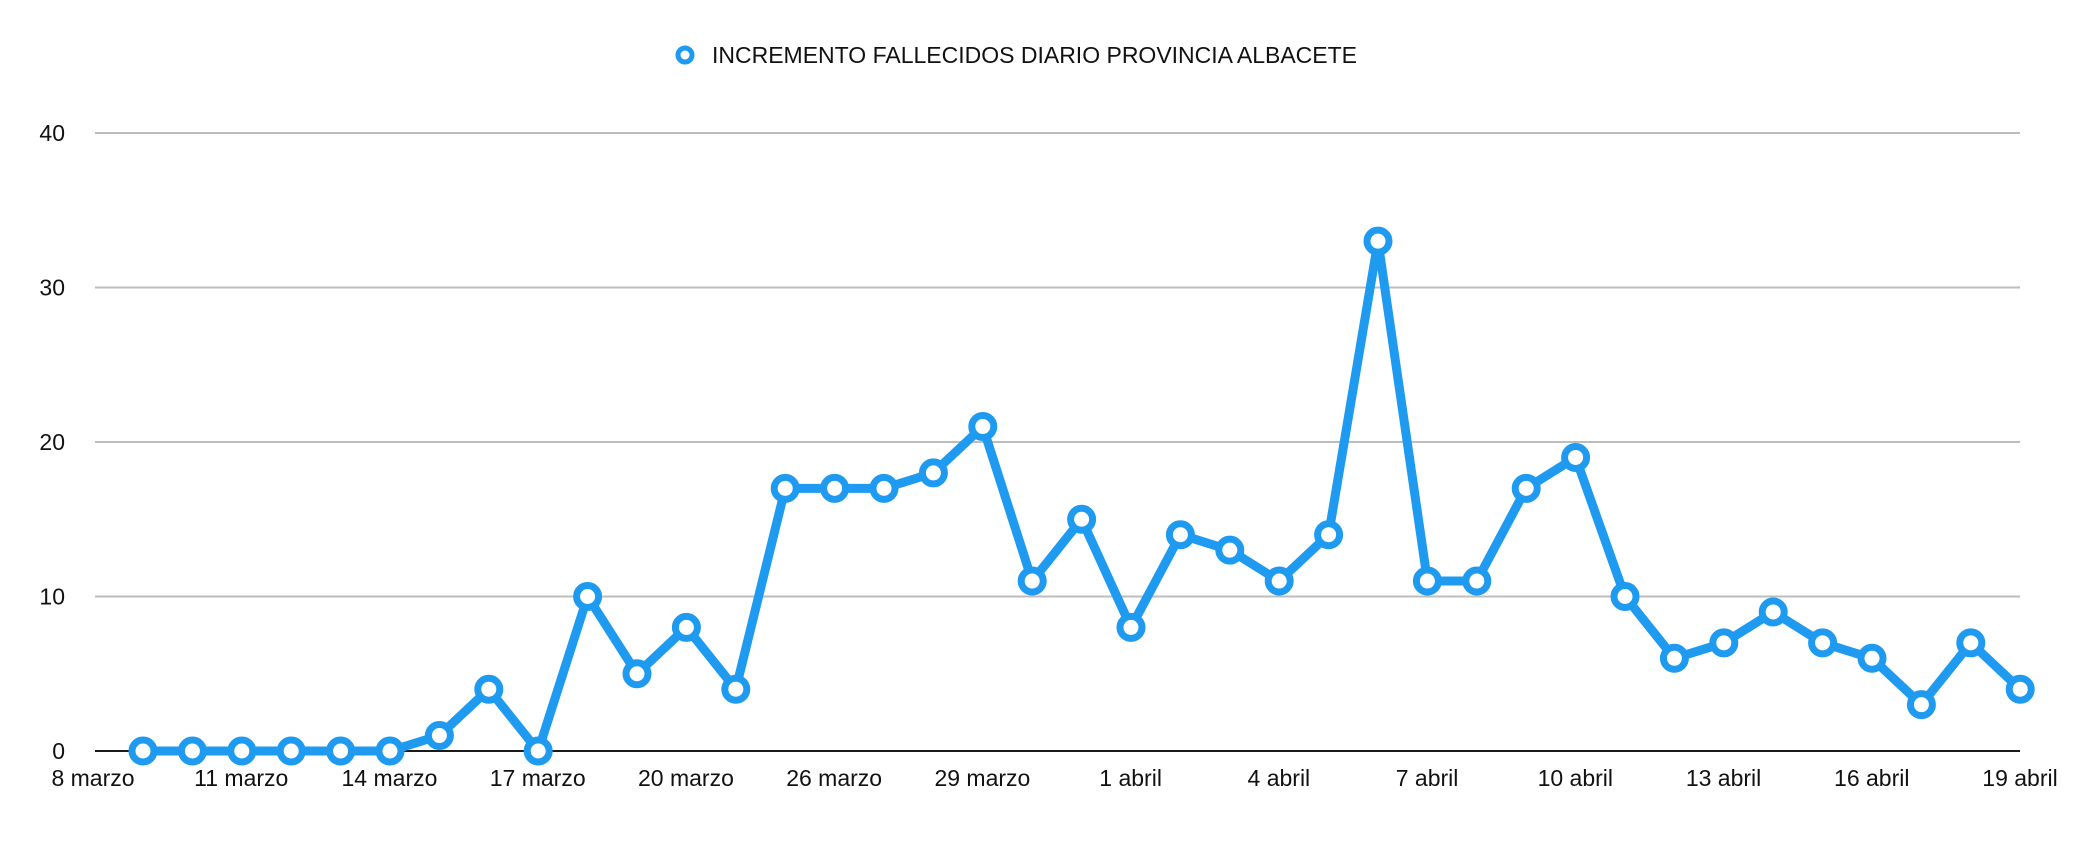 The width and height of the screenshot is (2076, 852). What do you see at coordinates (52, 288) in the screenshot?
I see `y-tick-label: 30` at bounding box center [52, 288].